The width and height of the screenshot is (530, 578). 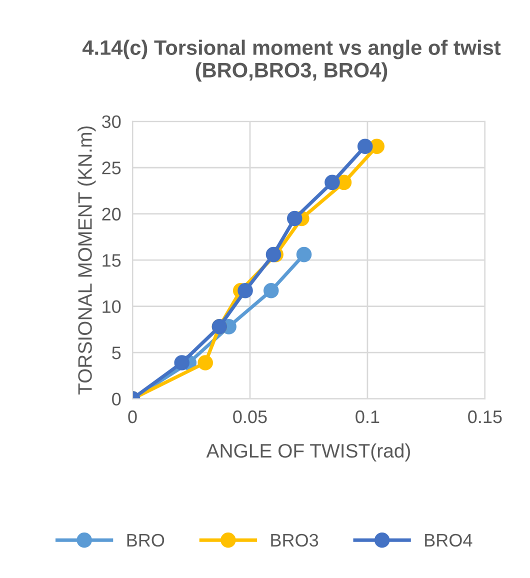 I want to click on x-tick-label: 0.1, so click(x=368, y=417).